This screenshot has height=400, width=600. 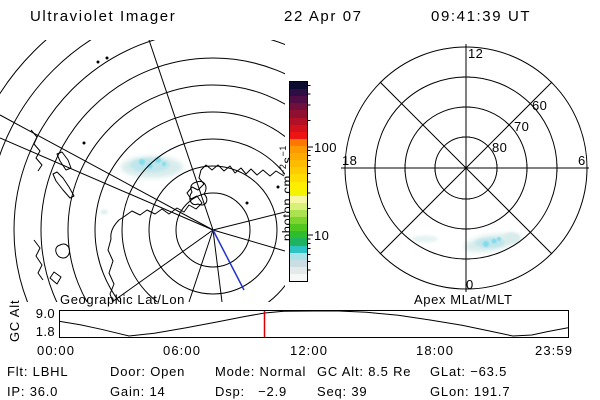 What do you see at coordinates (325, 147) in the screenshot?
I see `colorbar-tick-100: 100` at bounding box center [325, 147].